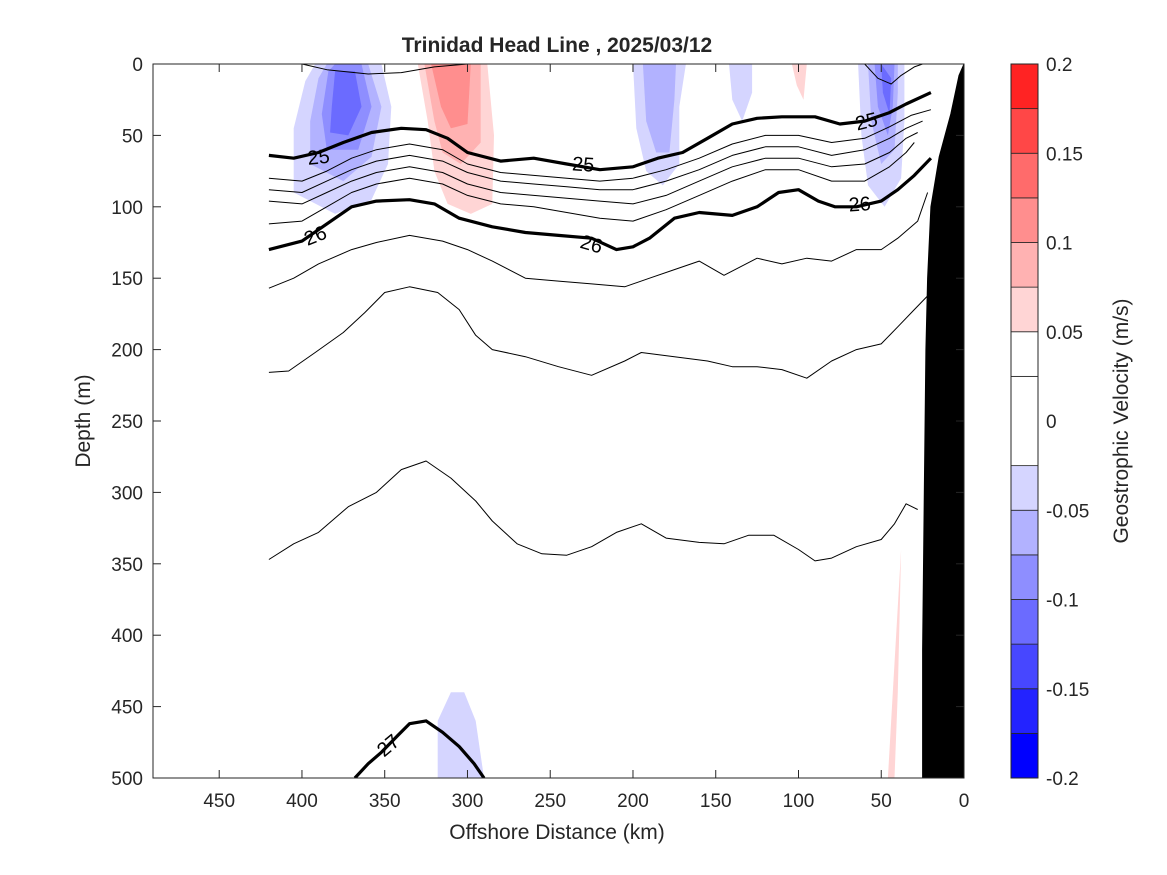  I want to click on y-tick-label-3: 150, so click(127, 279).